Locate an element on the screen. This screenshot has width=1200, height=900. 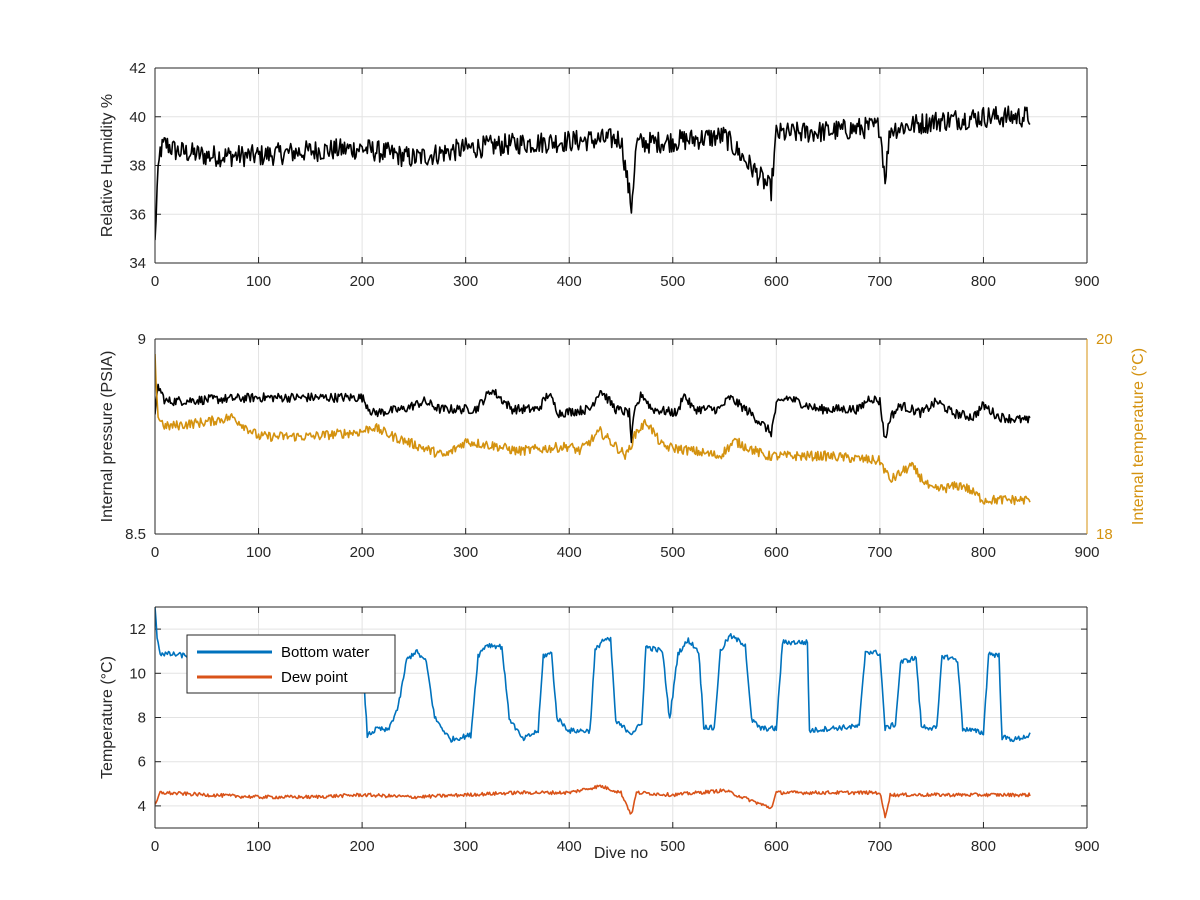
series-line-dew-point is located at coordinates (593, 801).